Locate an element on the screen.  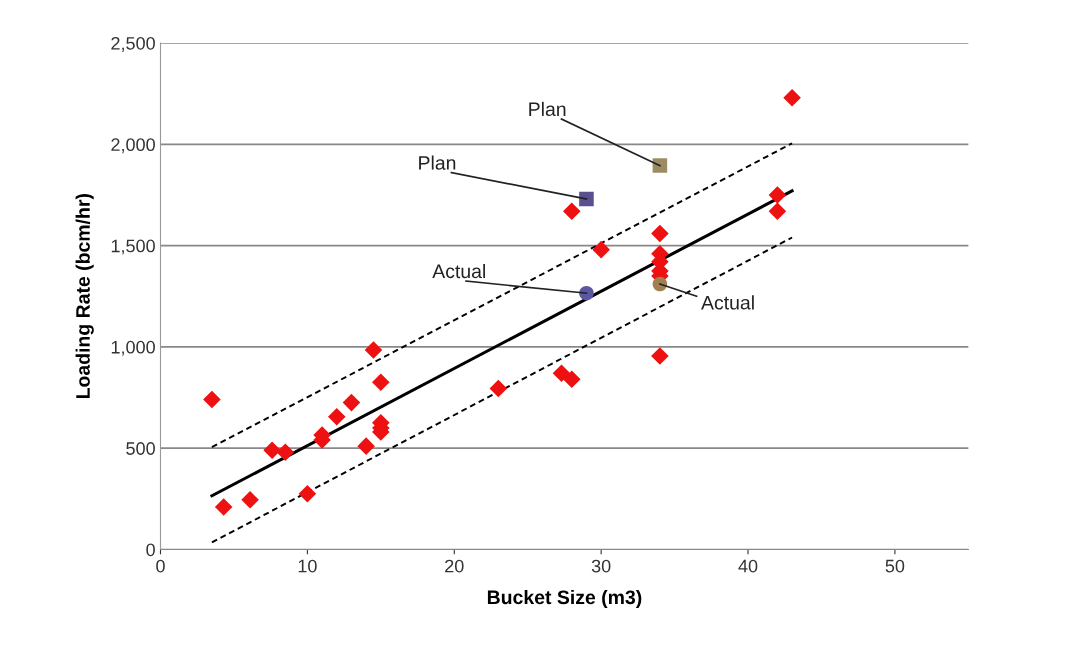
y-tick-label: 2,000 is located at coordinates (133, 146).